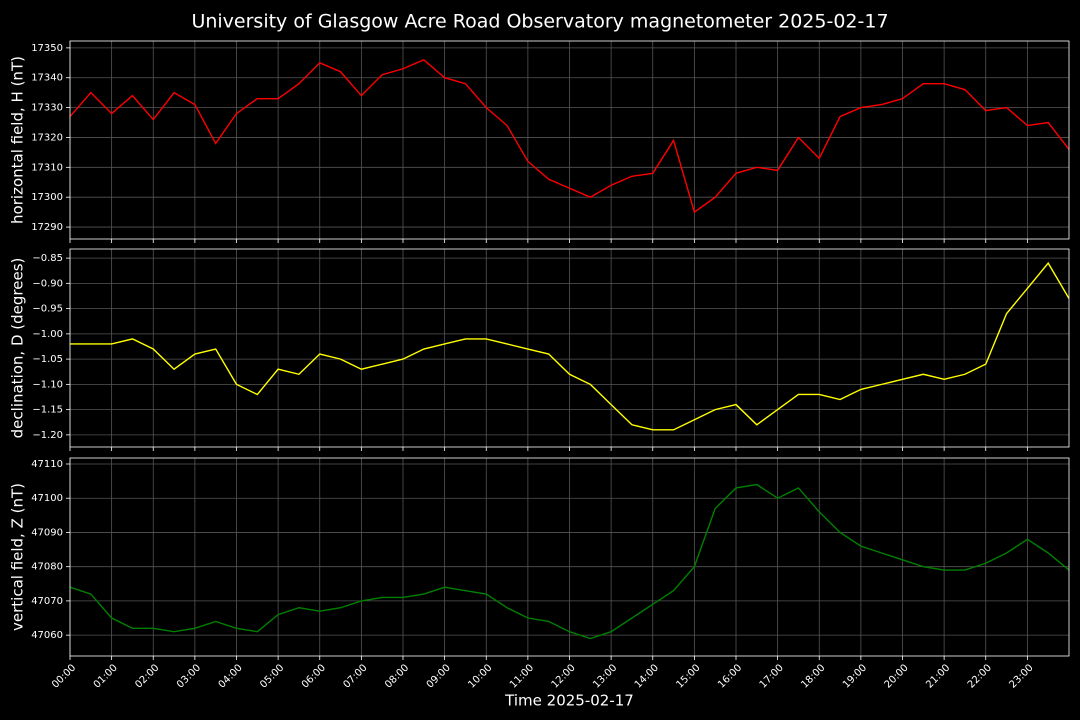  What do you see at coordinates (147, 676) in the screenshot?
I see `x-tick-label: 02:00` at bounding box center [147, 676].